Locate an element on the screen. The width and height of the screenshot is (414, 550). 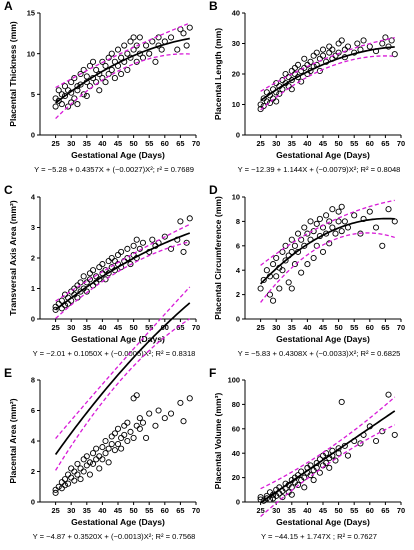
panel-letter: B is located at coordinates (213, 6).